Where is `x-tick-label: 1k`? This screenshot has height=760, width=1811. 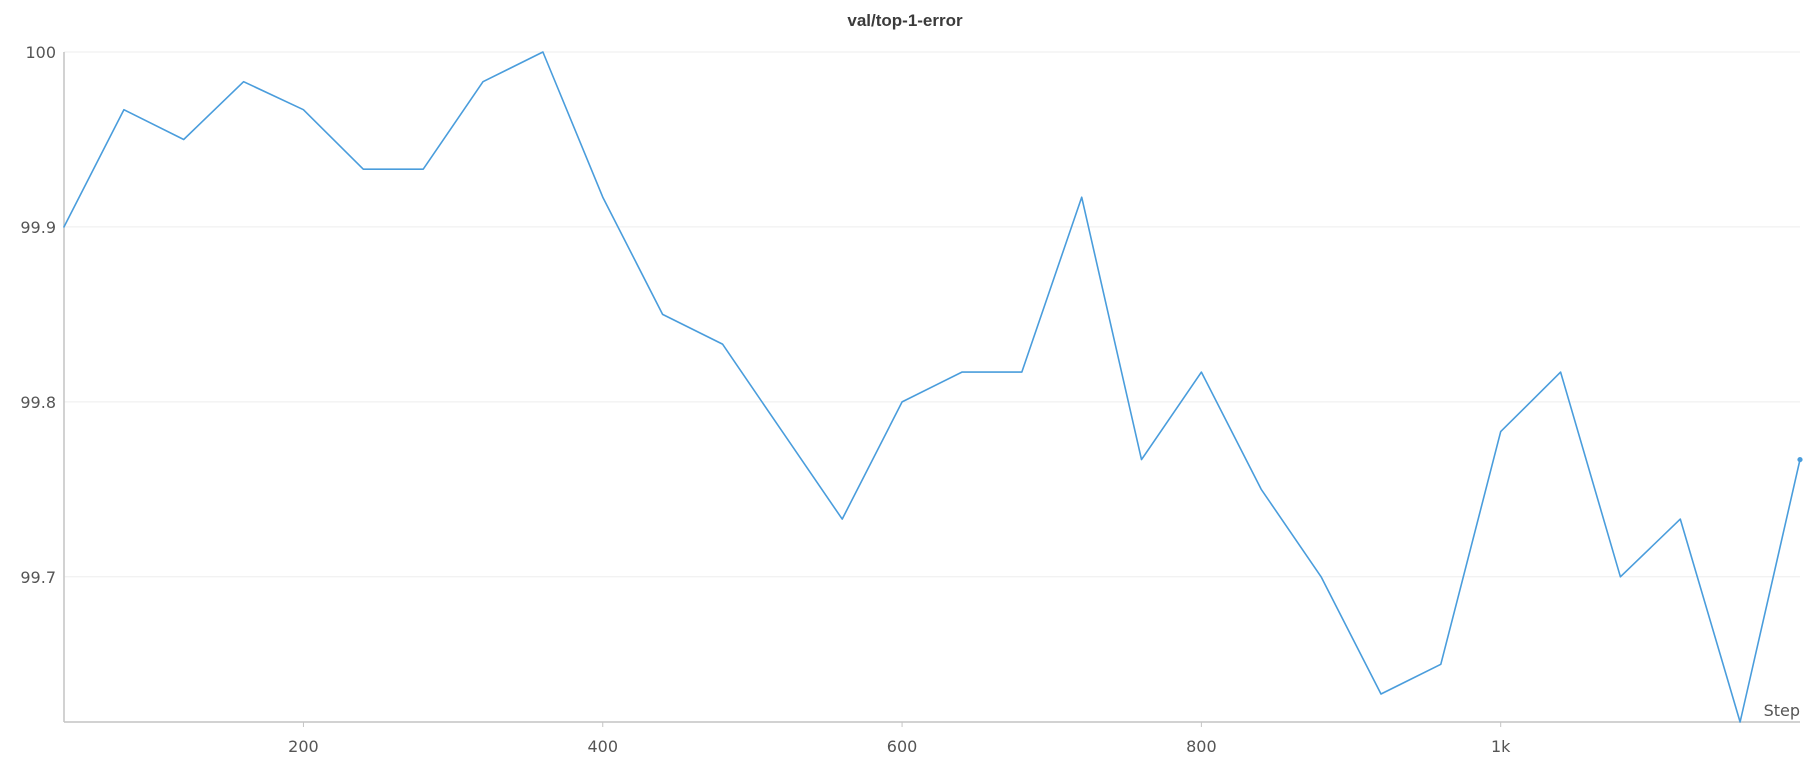 x-tick-label: 1k is located at coordinates (1501, 746).